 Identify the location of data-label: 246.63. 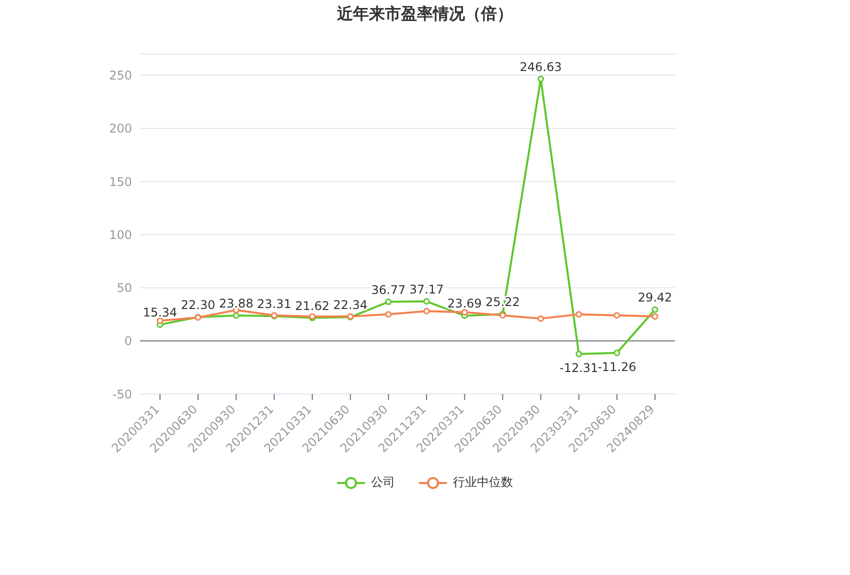
(541, 67).